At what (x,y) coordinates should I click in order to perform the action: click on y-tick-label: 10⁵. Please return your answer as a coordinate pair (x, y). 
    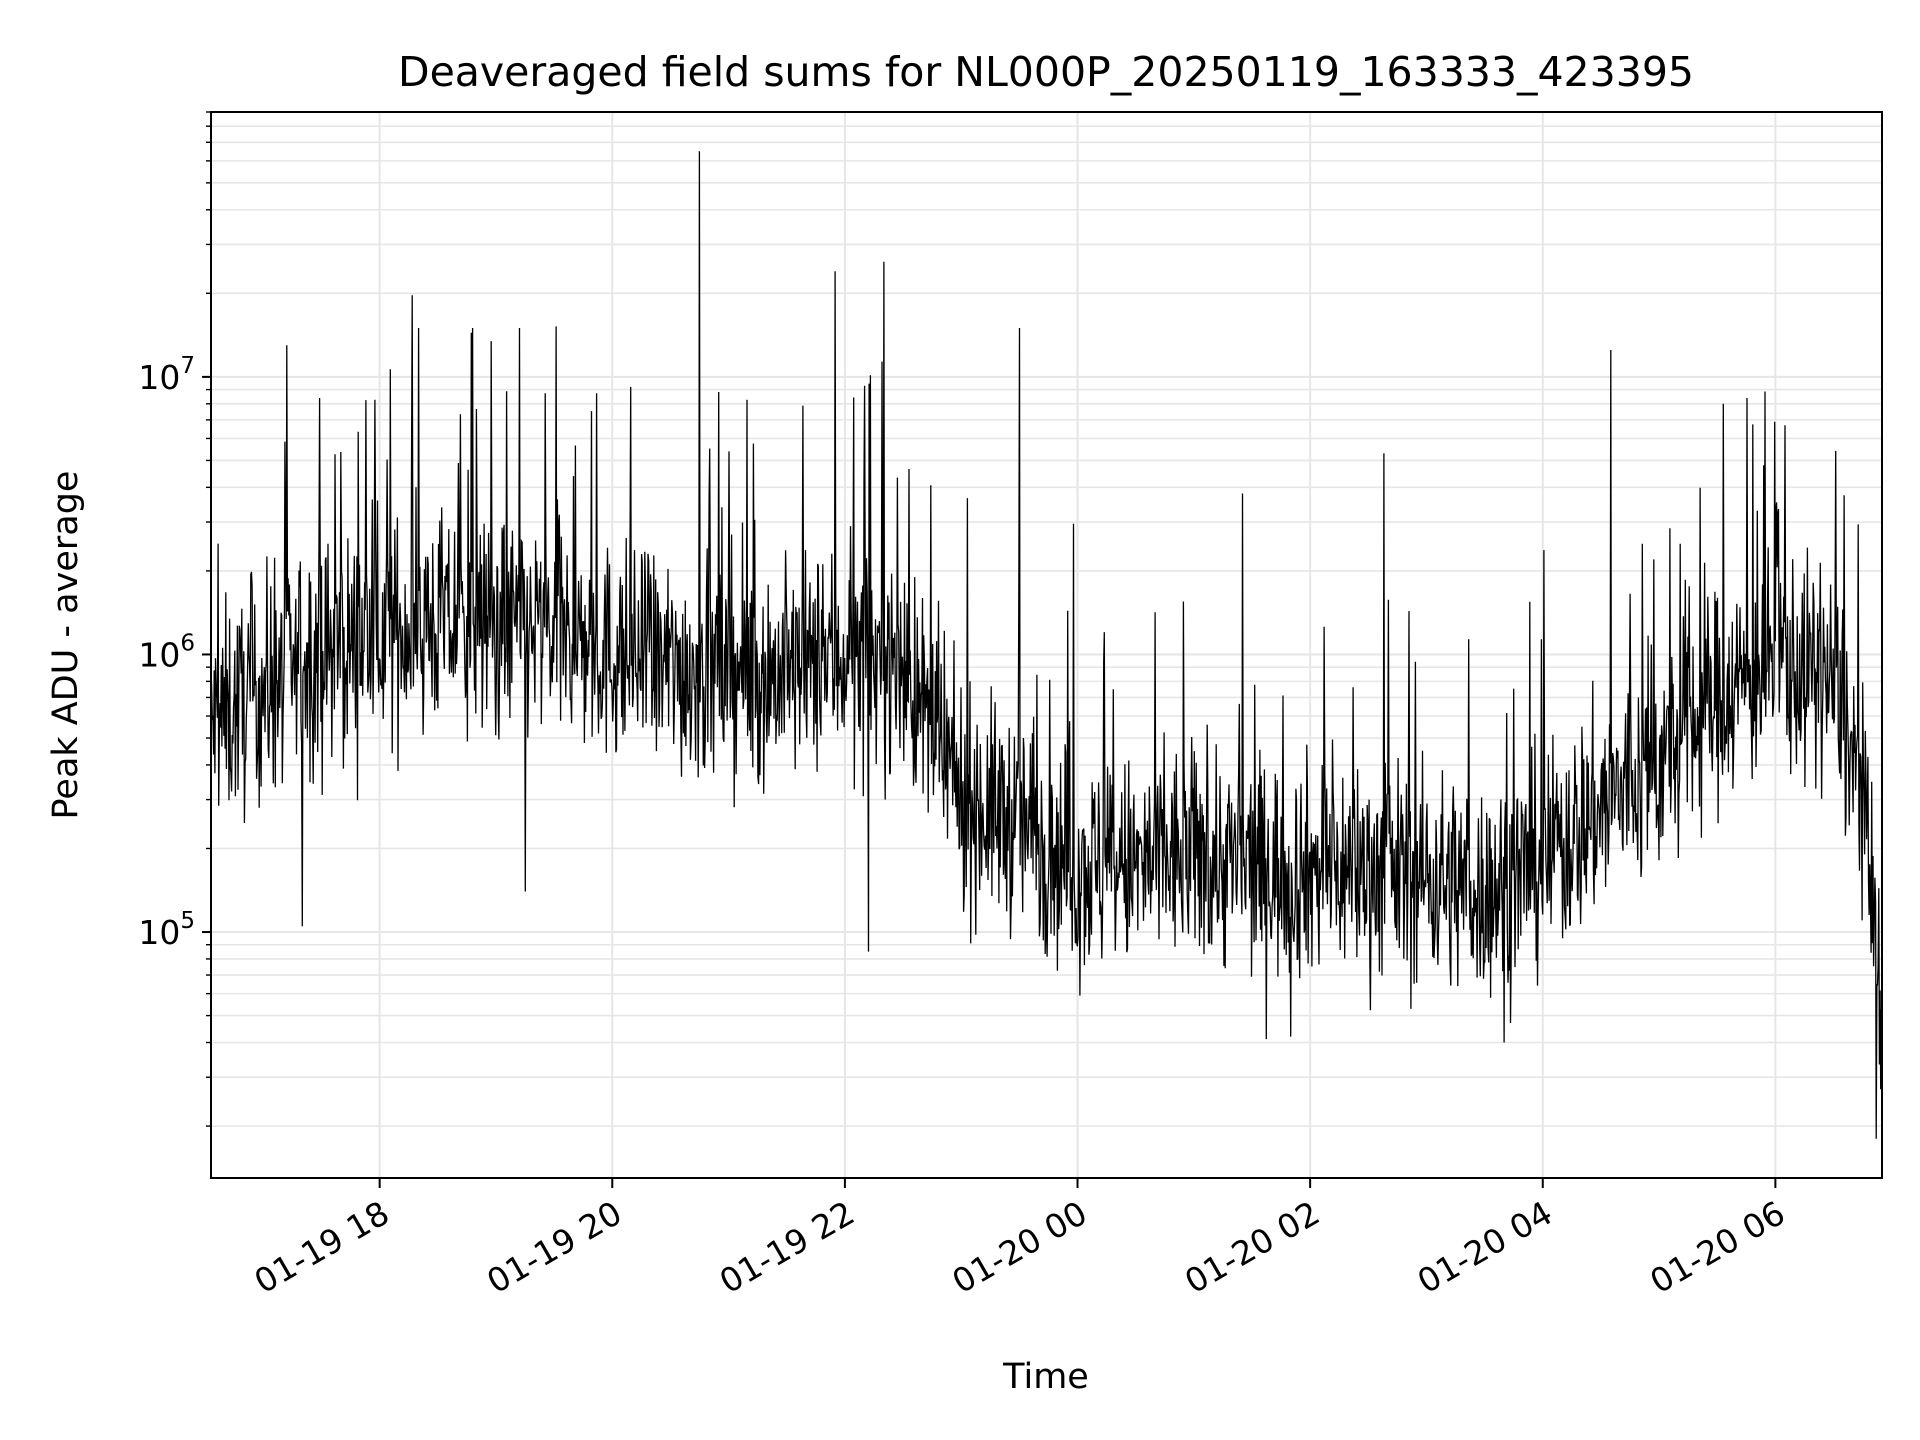
    Looking at the image, I should click on (166, 930).